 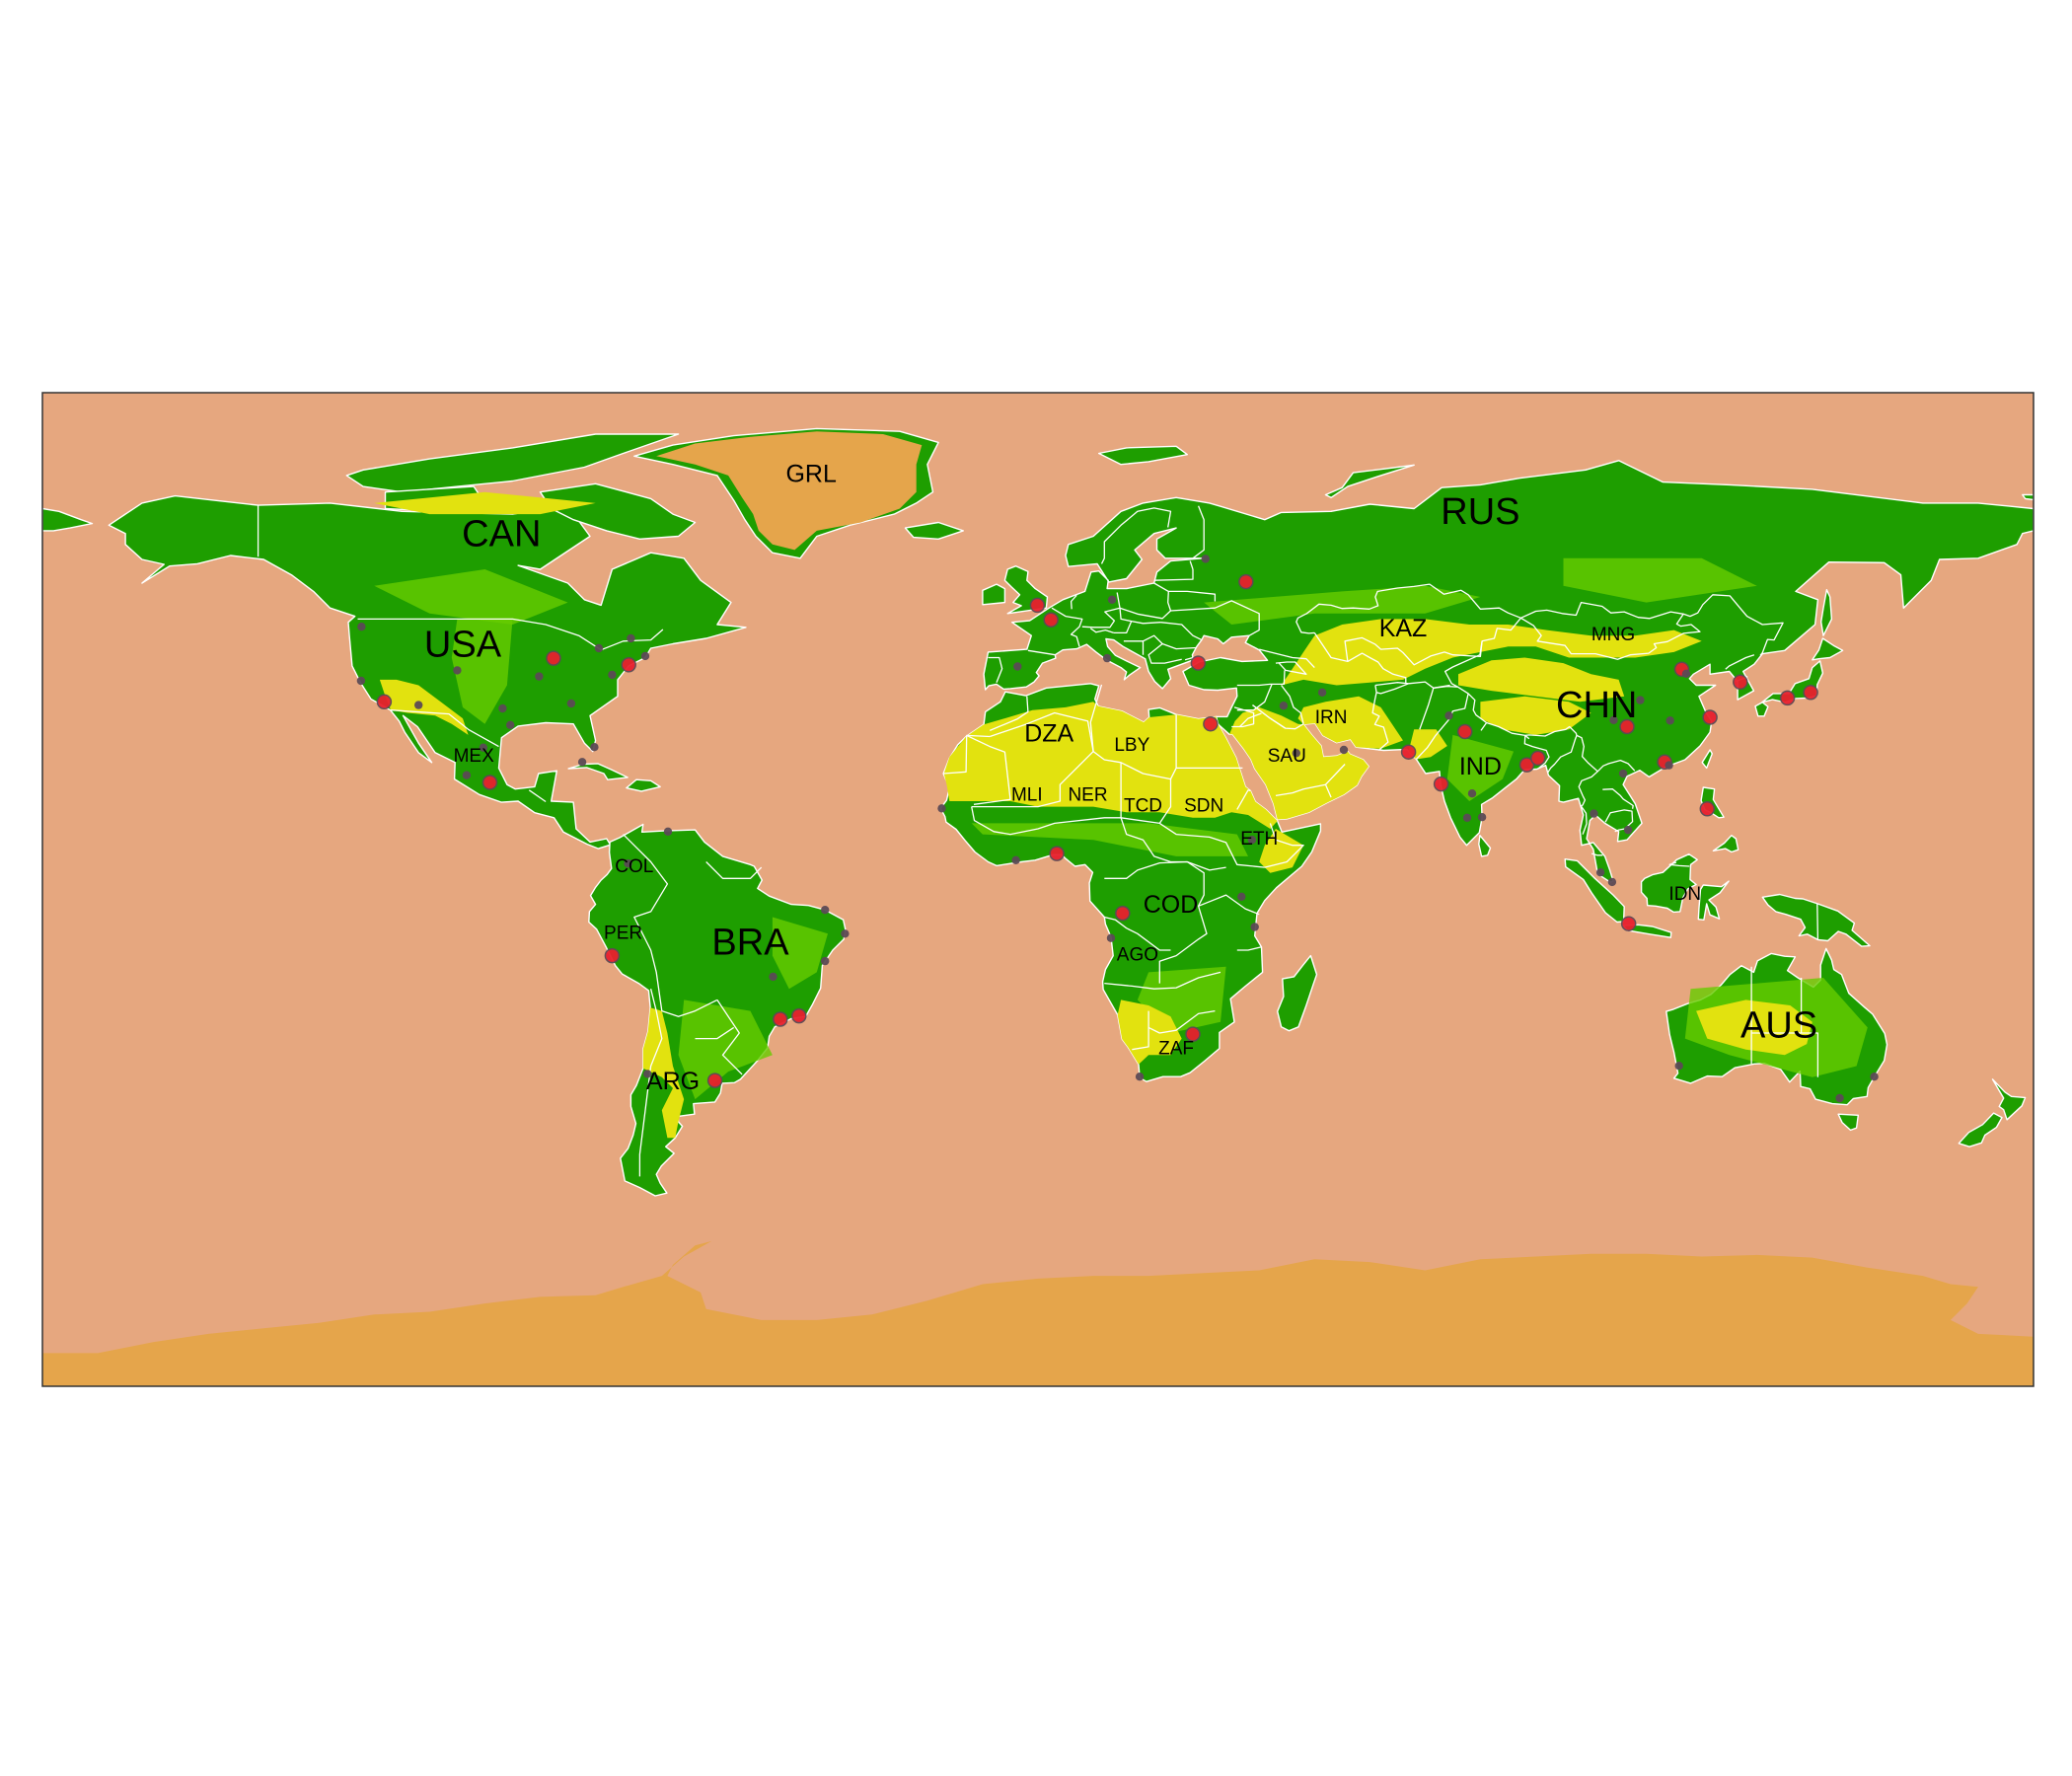 I want to click on landmass-new-zealand-south, so click(x=1981, y=1129).